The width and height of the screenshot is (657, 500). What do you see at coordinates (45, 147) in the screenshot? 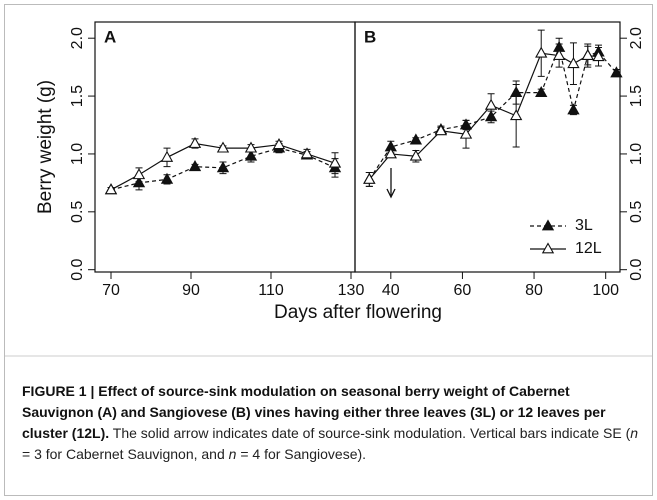
I see `y-axis-label: Berry weight (g)` at bounding box center [45, 147].